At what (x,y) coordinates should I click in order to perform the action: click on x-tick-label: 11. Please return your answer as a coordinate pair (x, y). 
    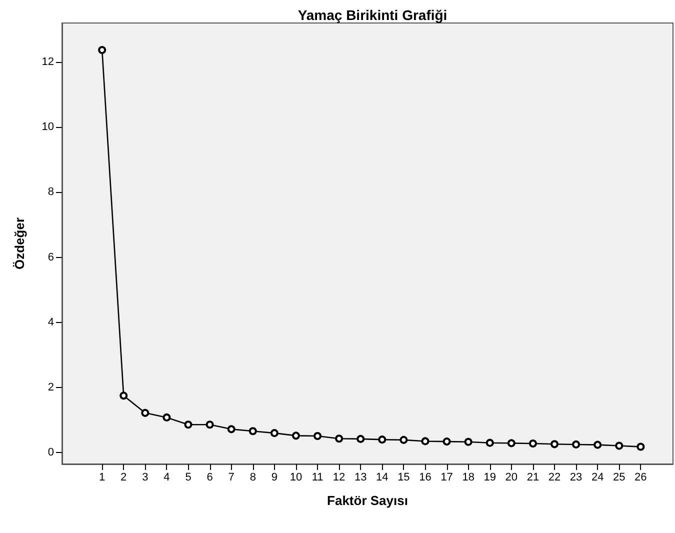
    Looking at the image, I should click on (318, 478).